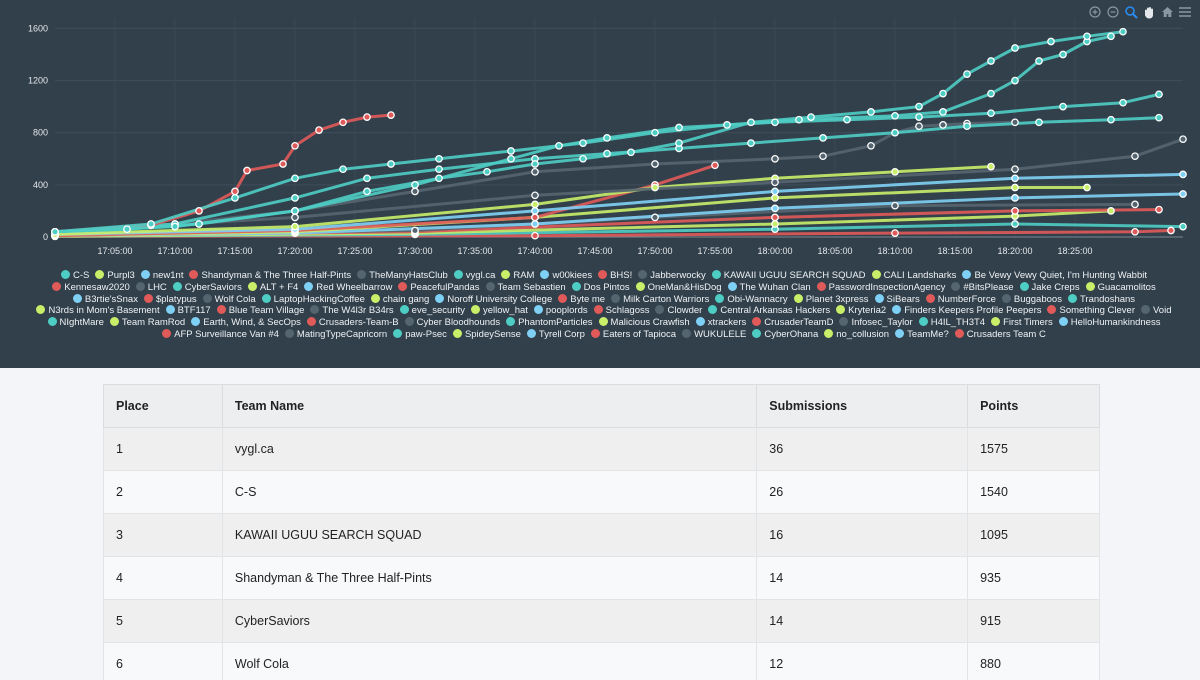 The height and width of the screenshot is (680, 1200). Describe the element at coordinates (1167, 12) in the screenshot. I see `home-icon` at that location.